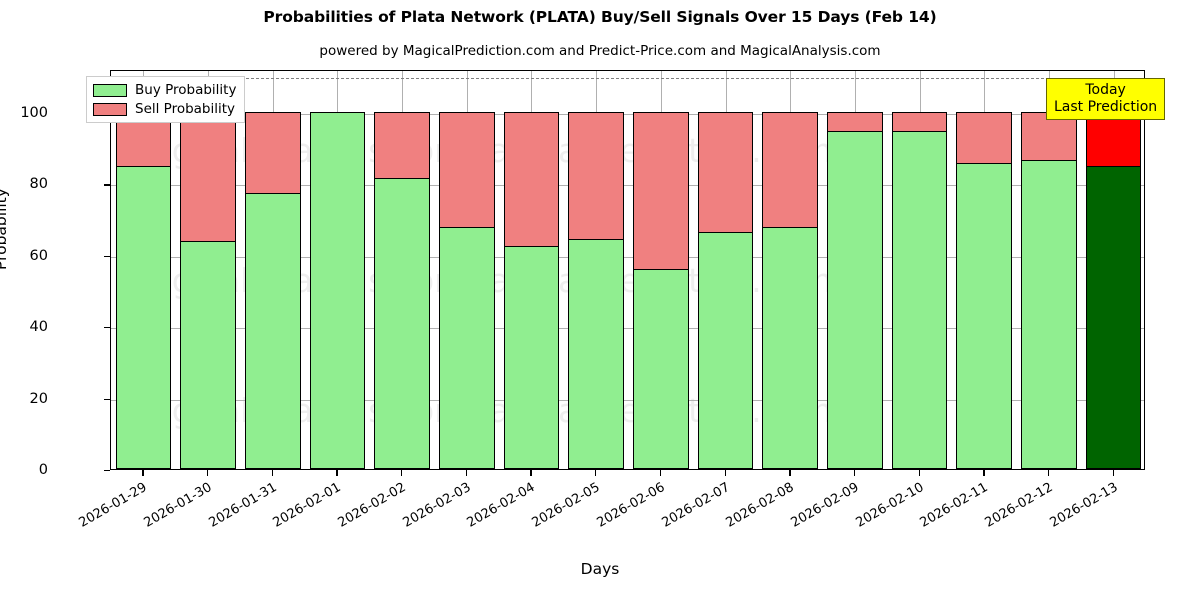 The width and height of the screenshot is (1200, 600). What do you see at coordinates (38, 327) in the screenshot?
I see `y-axis-tick-label: 40` at bounding box center [38, 327].